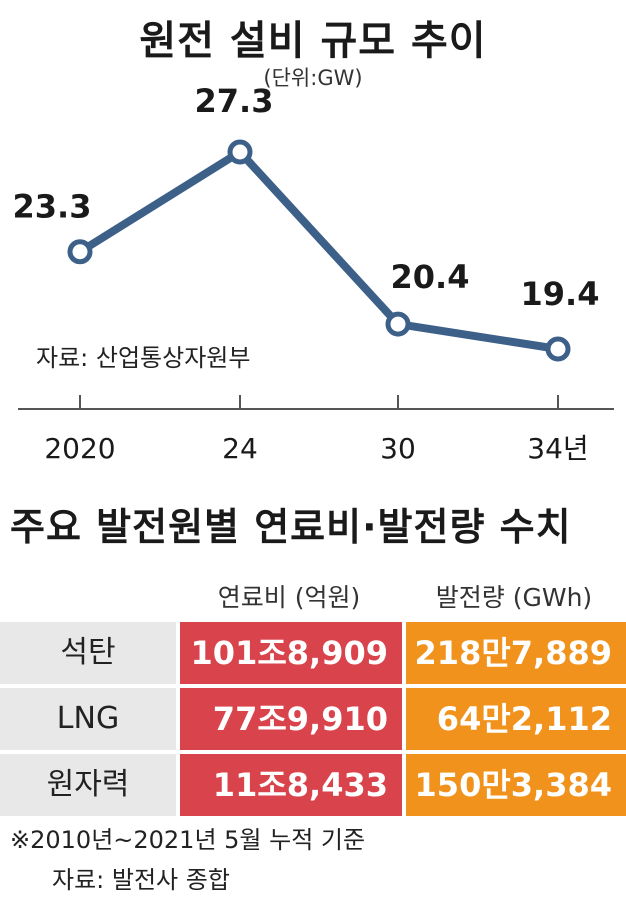 Image resolution: width=626 pixels, height=901 pixels. Describe the element at coordinates (291, 653) in the screenshot. I see `fuel-cost-cell: 101조8,909` at that location.